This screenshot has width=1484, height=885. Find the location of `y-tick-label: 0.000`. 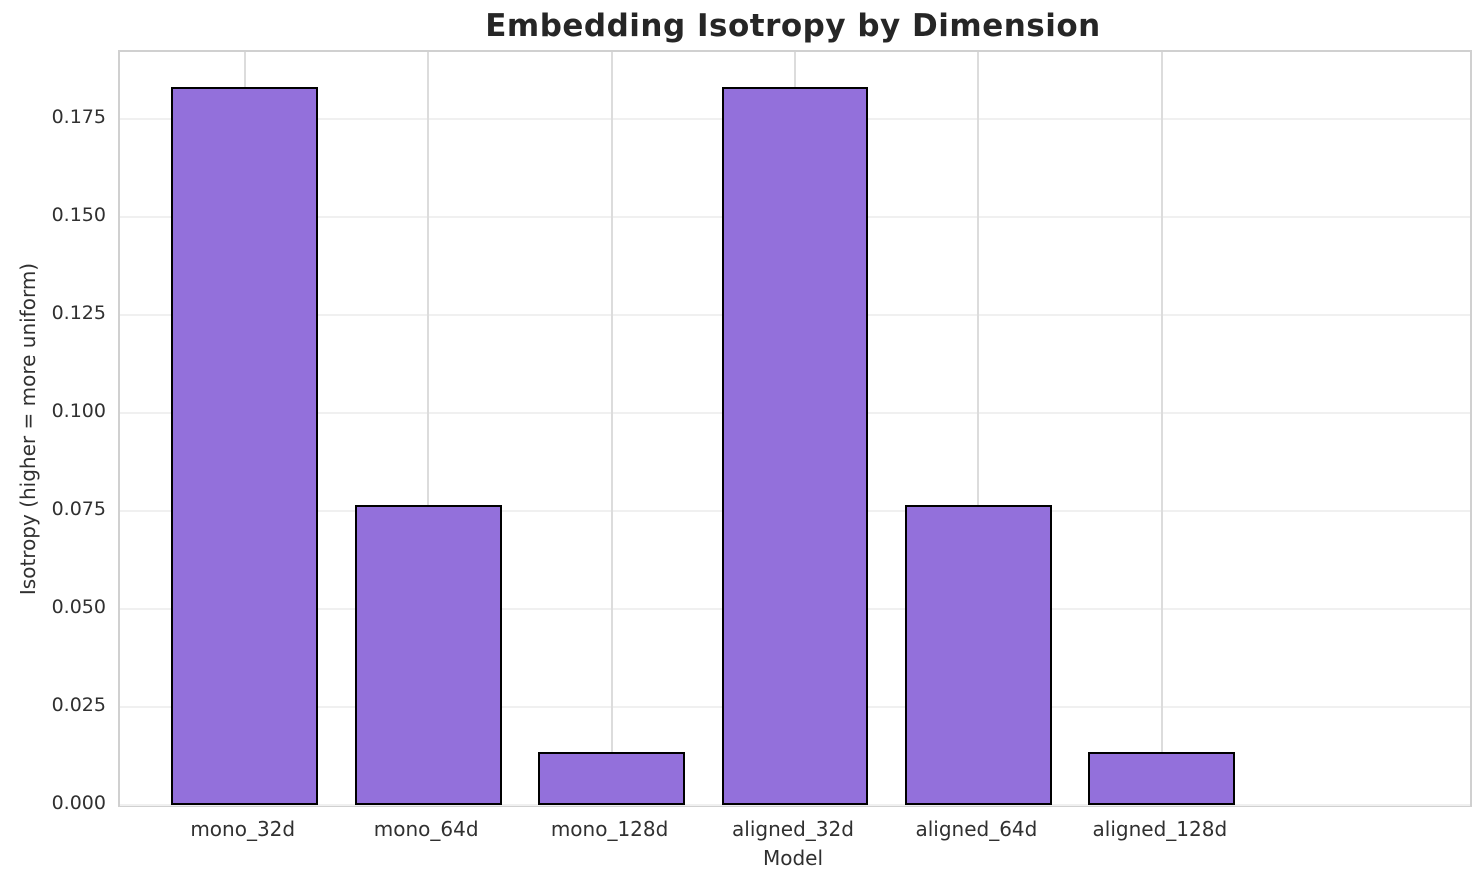

y-tick-label: 0.000 is located at coordinates (78, 803).